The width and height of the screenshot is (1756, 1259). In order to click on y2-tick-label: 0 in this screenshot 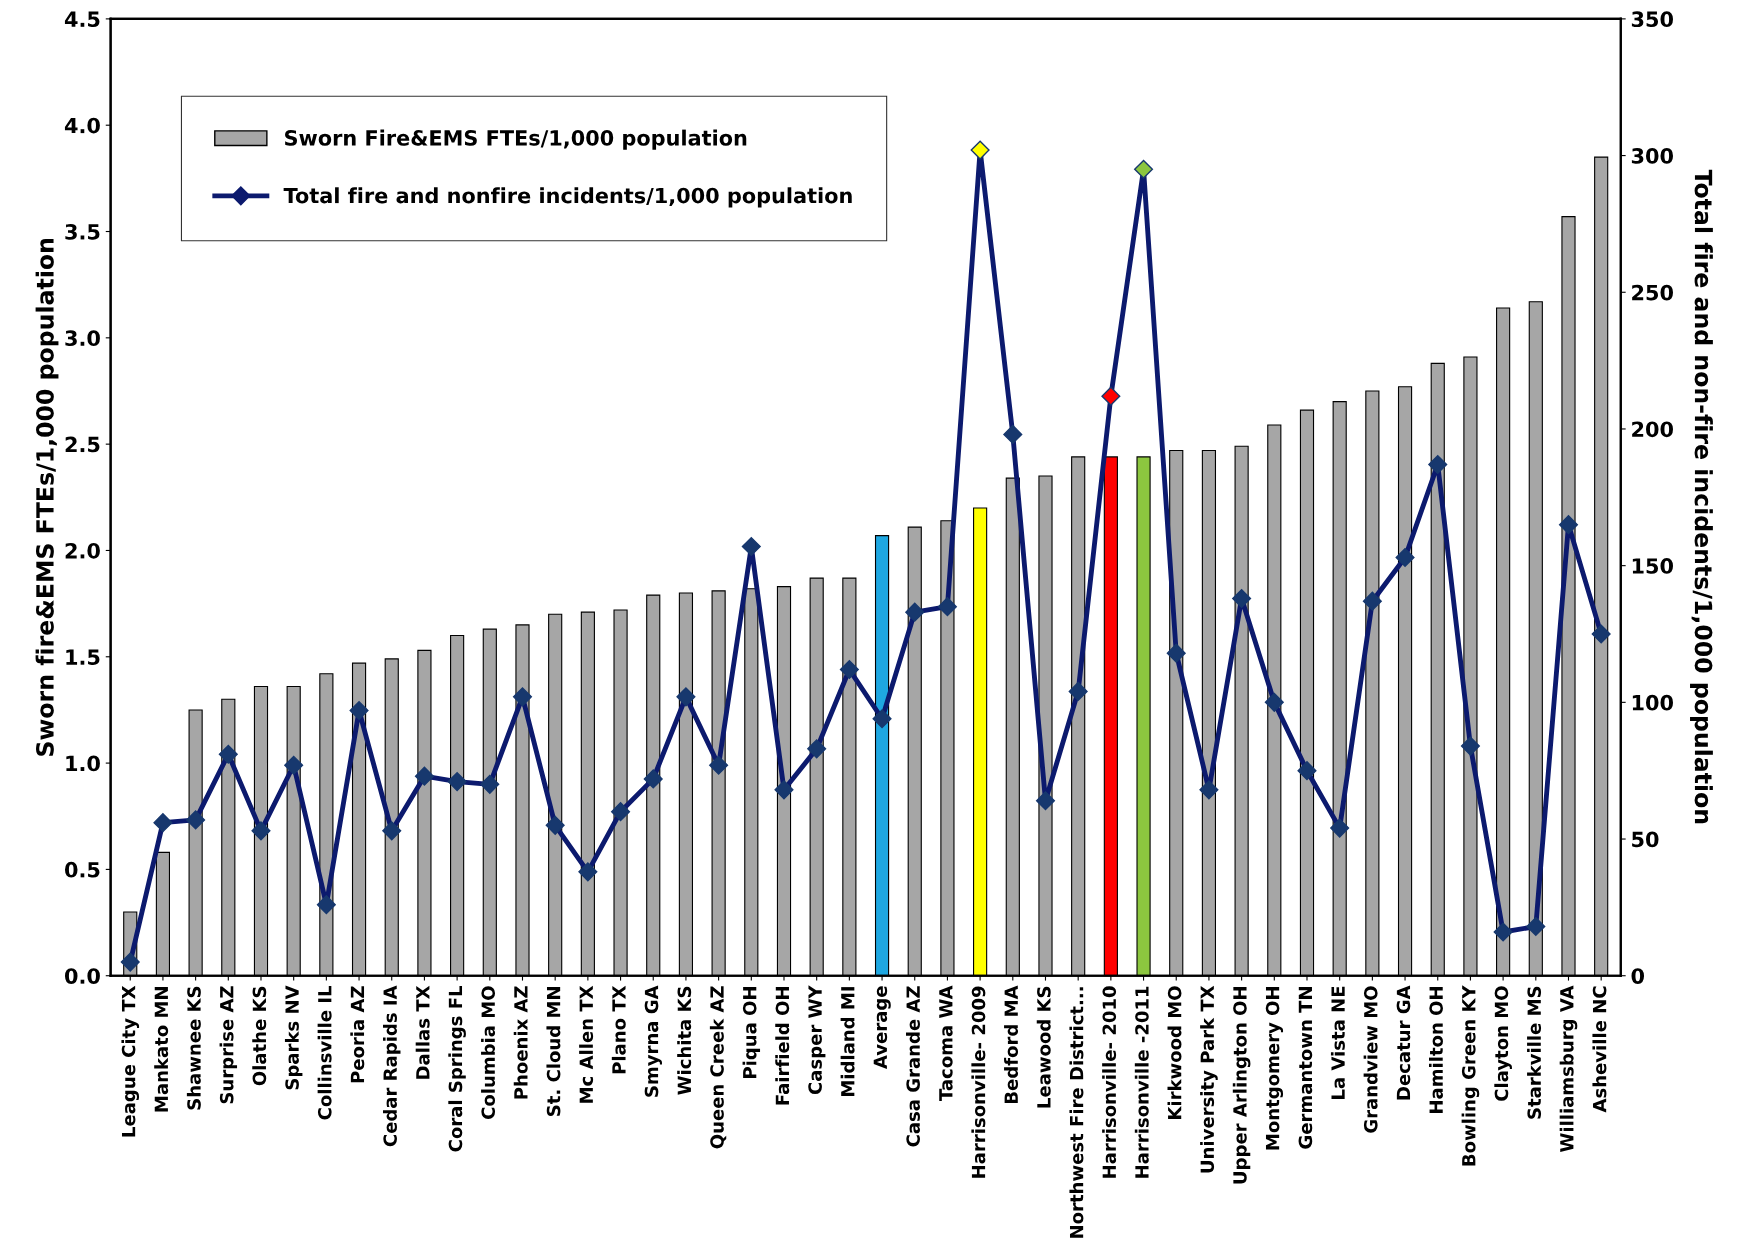, I will do `click(1638, 976)`.